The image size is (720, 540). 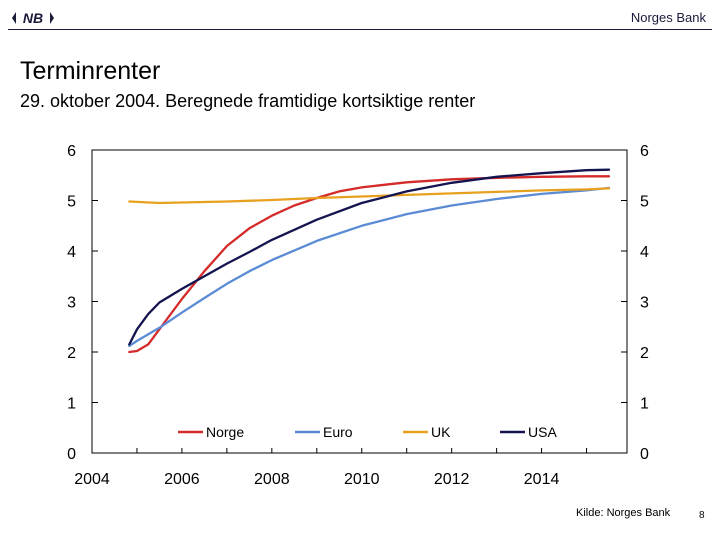 I want to click on page-number: 8, so click(x=702, y=515).